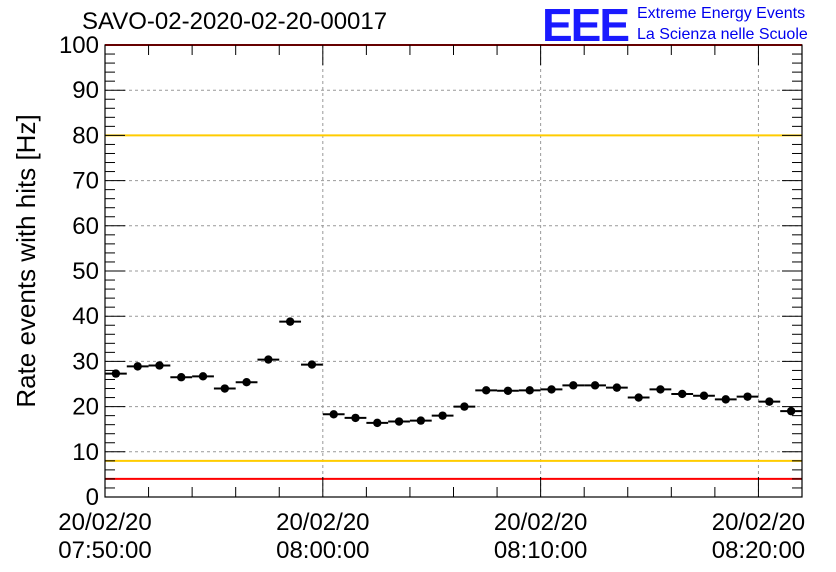 This screenshot has height=572, width=836. Describe the element at coordinates (92, 497) in the screenshot. I see `y-tick-label: 0` at that location.